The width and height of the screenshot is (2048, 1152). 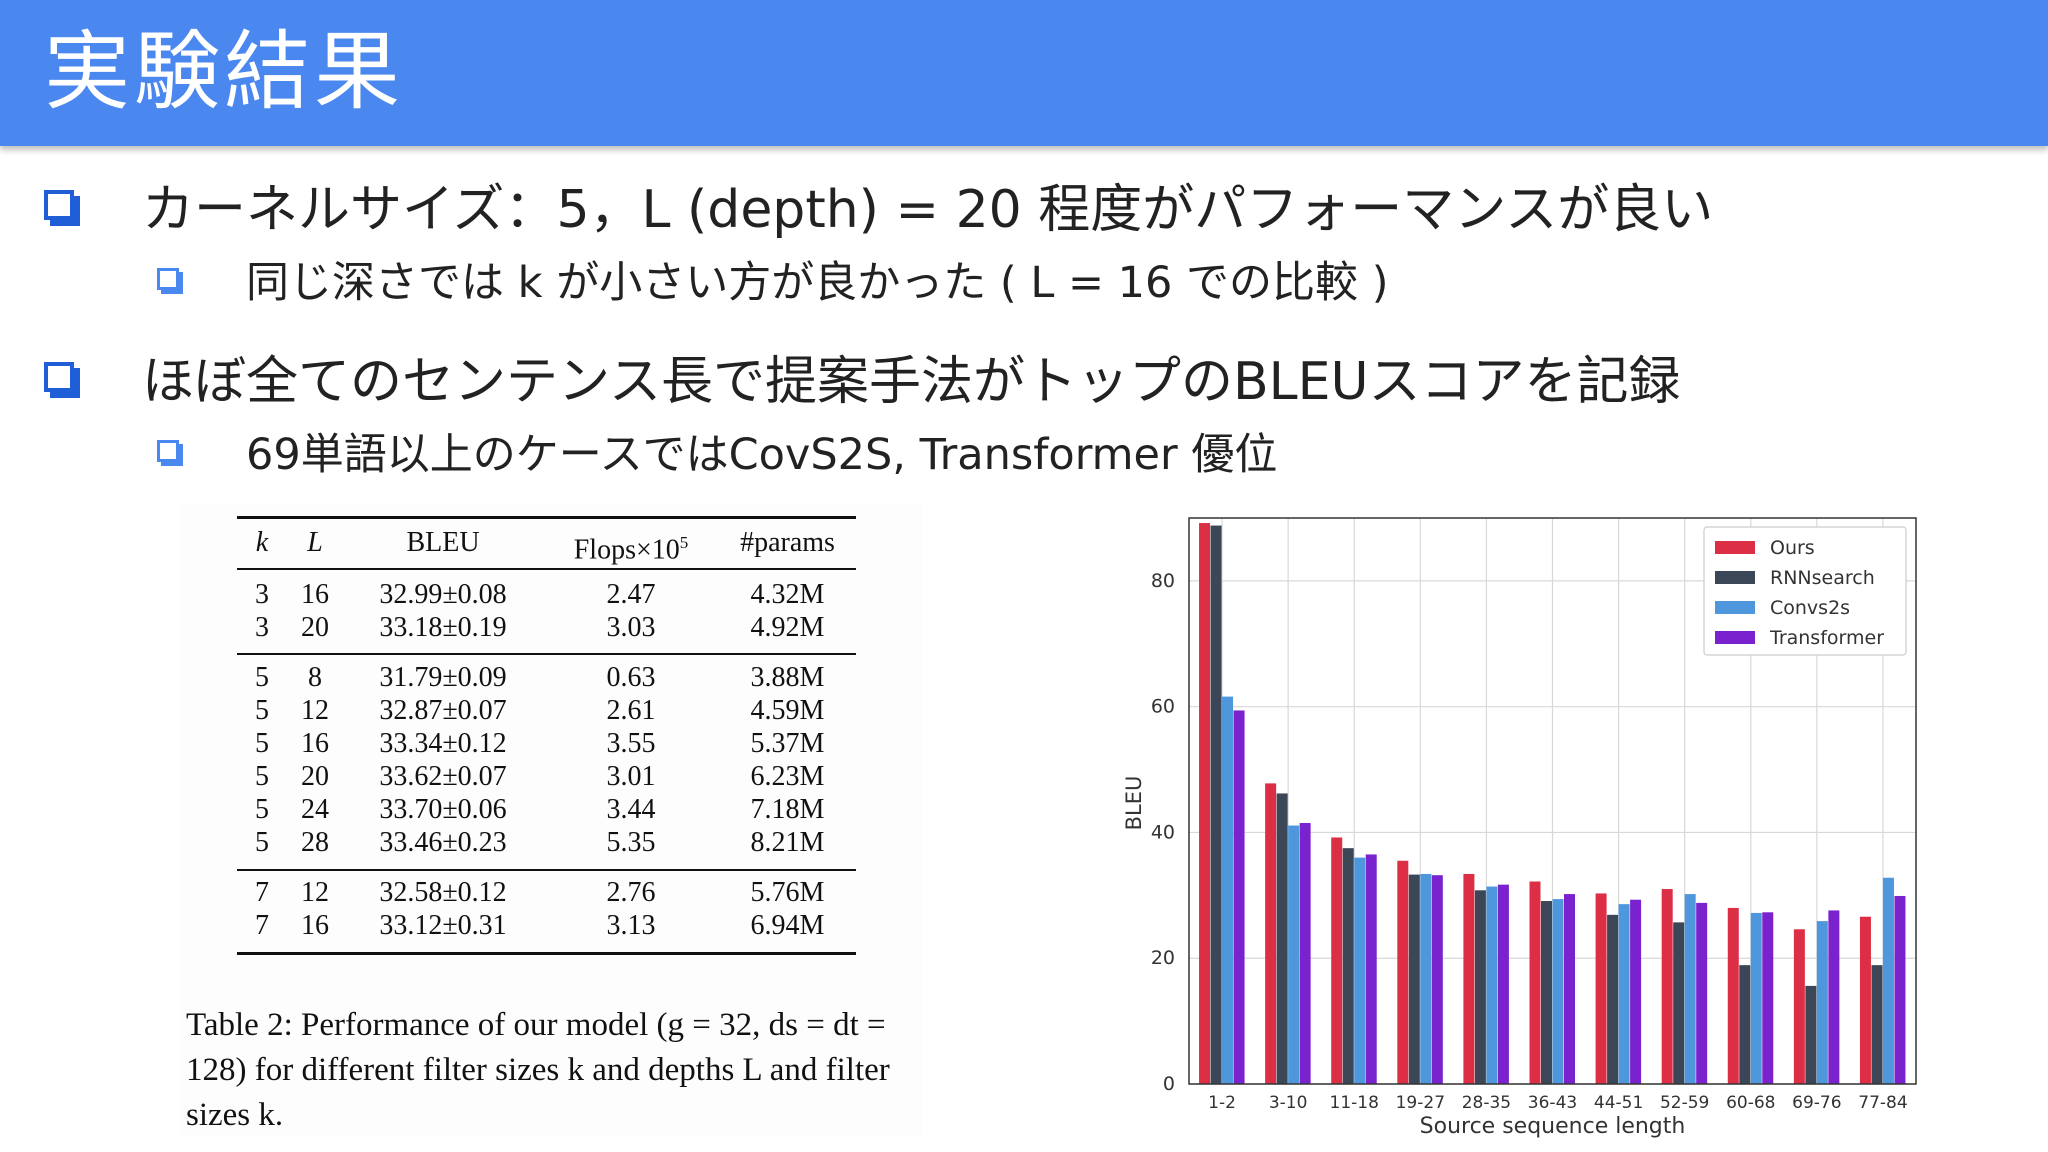 I want to click on x-tick-label: 77-84, so click(x=1882, y=1103).